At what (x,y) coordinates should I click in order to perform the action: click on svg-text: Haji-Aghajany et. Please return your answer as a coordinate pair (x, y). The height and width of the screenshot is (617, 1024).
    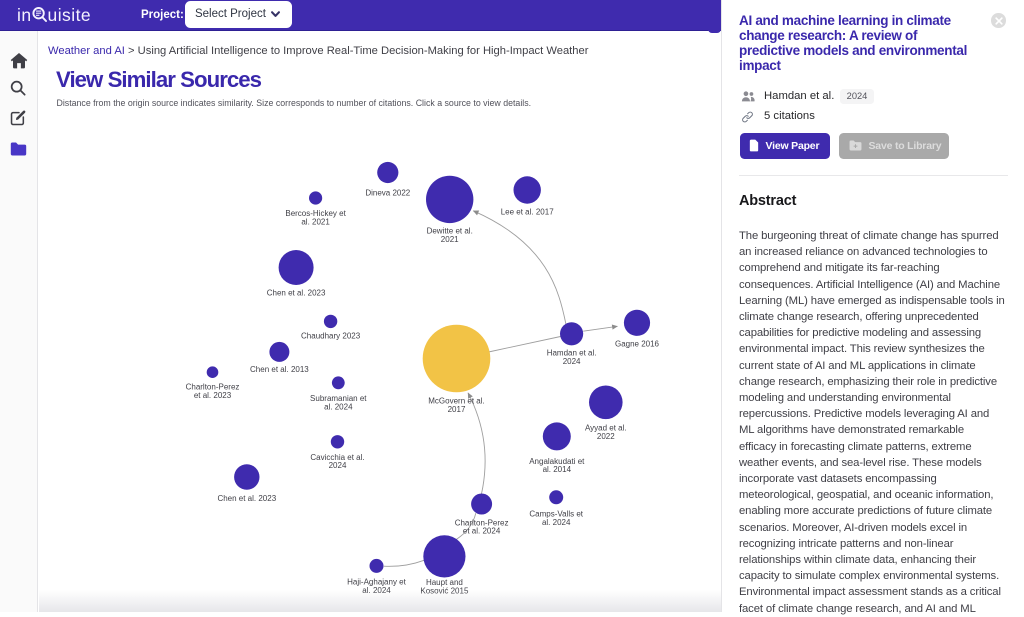
    Looking at the image, I should click on (376, 582).